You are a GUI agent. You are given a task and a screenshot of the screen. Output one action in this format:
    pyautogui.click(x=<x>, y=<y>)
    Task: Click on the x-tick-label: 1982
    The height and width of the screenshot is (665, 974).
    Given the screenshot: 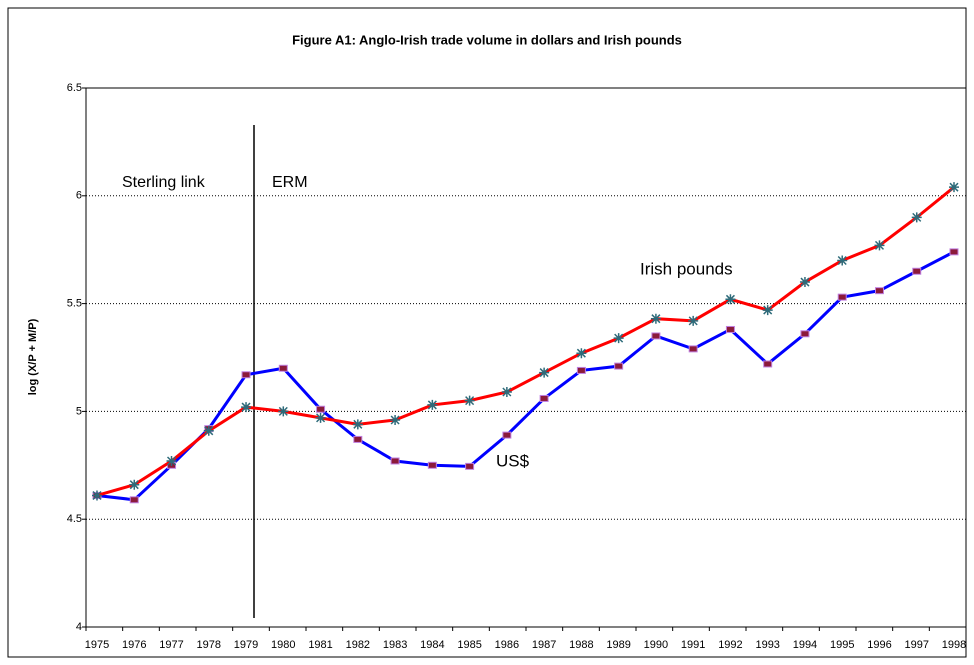 What is the action you would take?
    pyautogui.click(x=358, y=645)
    